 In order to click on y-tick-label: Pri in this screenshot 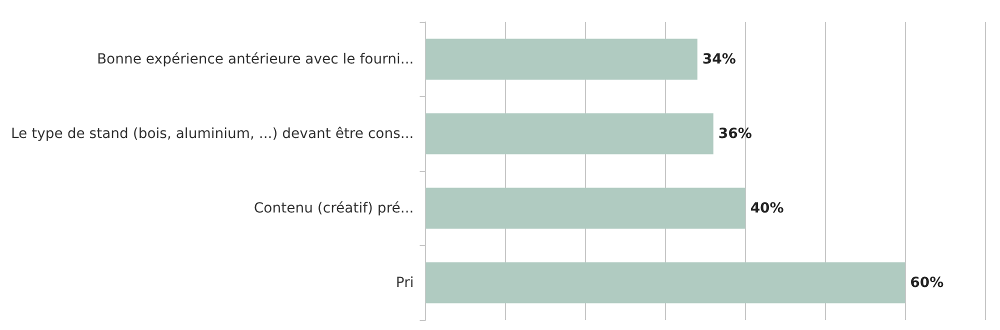, I will do `click(405, 282)`.